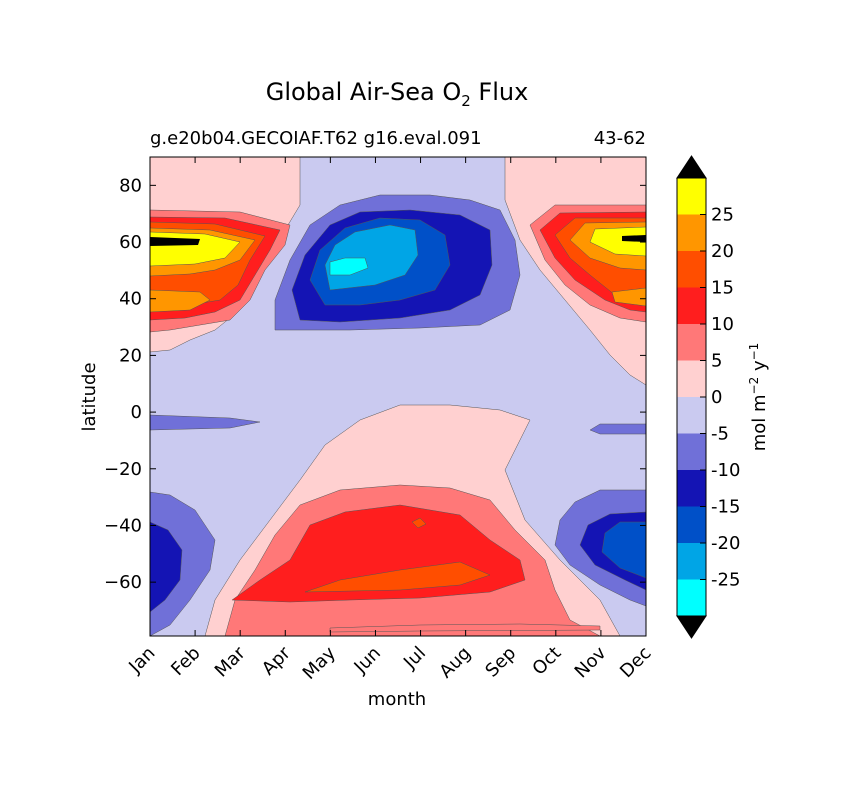 This screenshot has width=853, height=788. I want to click on x-tick-label-dec: Dec, so click(635, 662).